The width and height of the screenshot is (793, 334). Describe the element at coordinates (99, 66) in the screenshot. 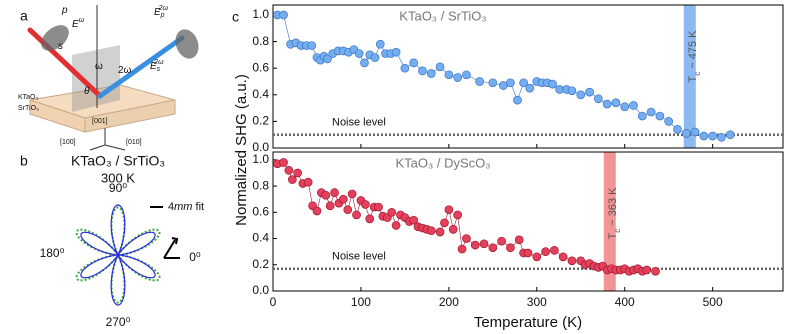

I see `label-base: ω` at that location.